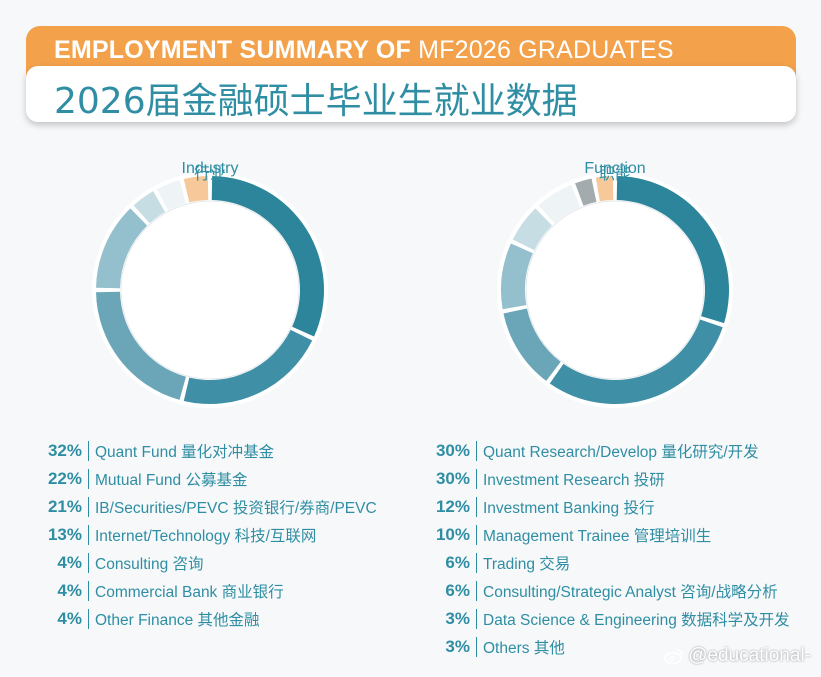 Image resolution: width=821 pixels, height=677 pixels. I want to click on function-donut-chart: Function 职能, so click(615, 290).